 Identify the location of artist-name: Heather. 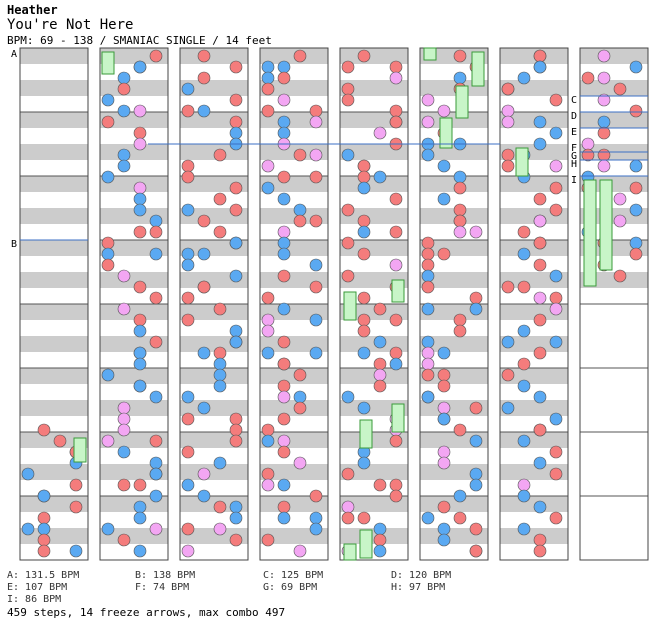
(32, 10).